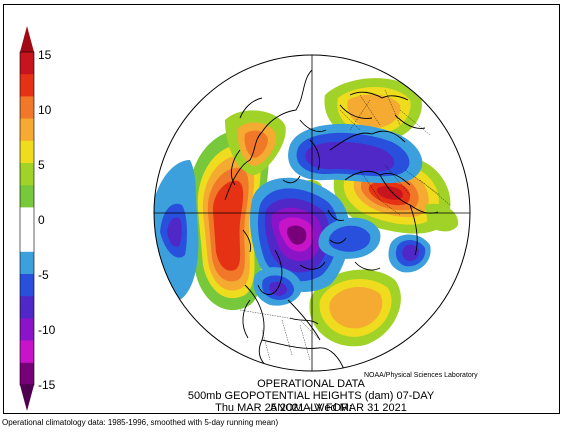  I want to click on caption-line3: Thu MAR 25 2021 - Wed MAR 31 2021, so click(311, 408).